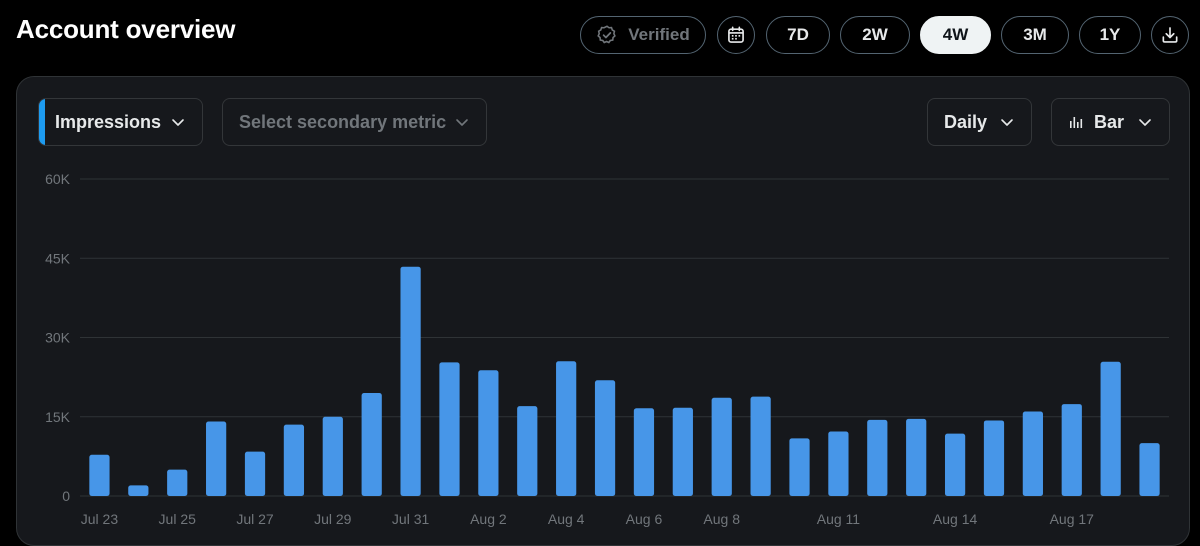  What do you see at coordinates (58, 258) in the screenshot?
I see `y-tick-label: 45K` at bounding box center [58, 258].